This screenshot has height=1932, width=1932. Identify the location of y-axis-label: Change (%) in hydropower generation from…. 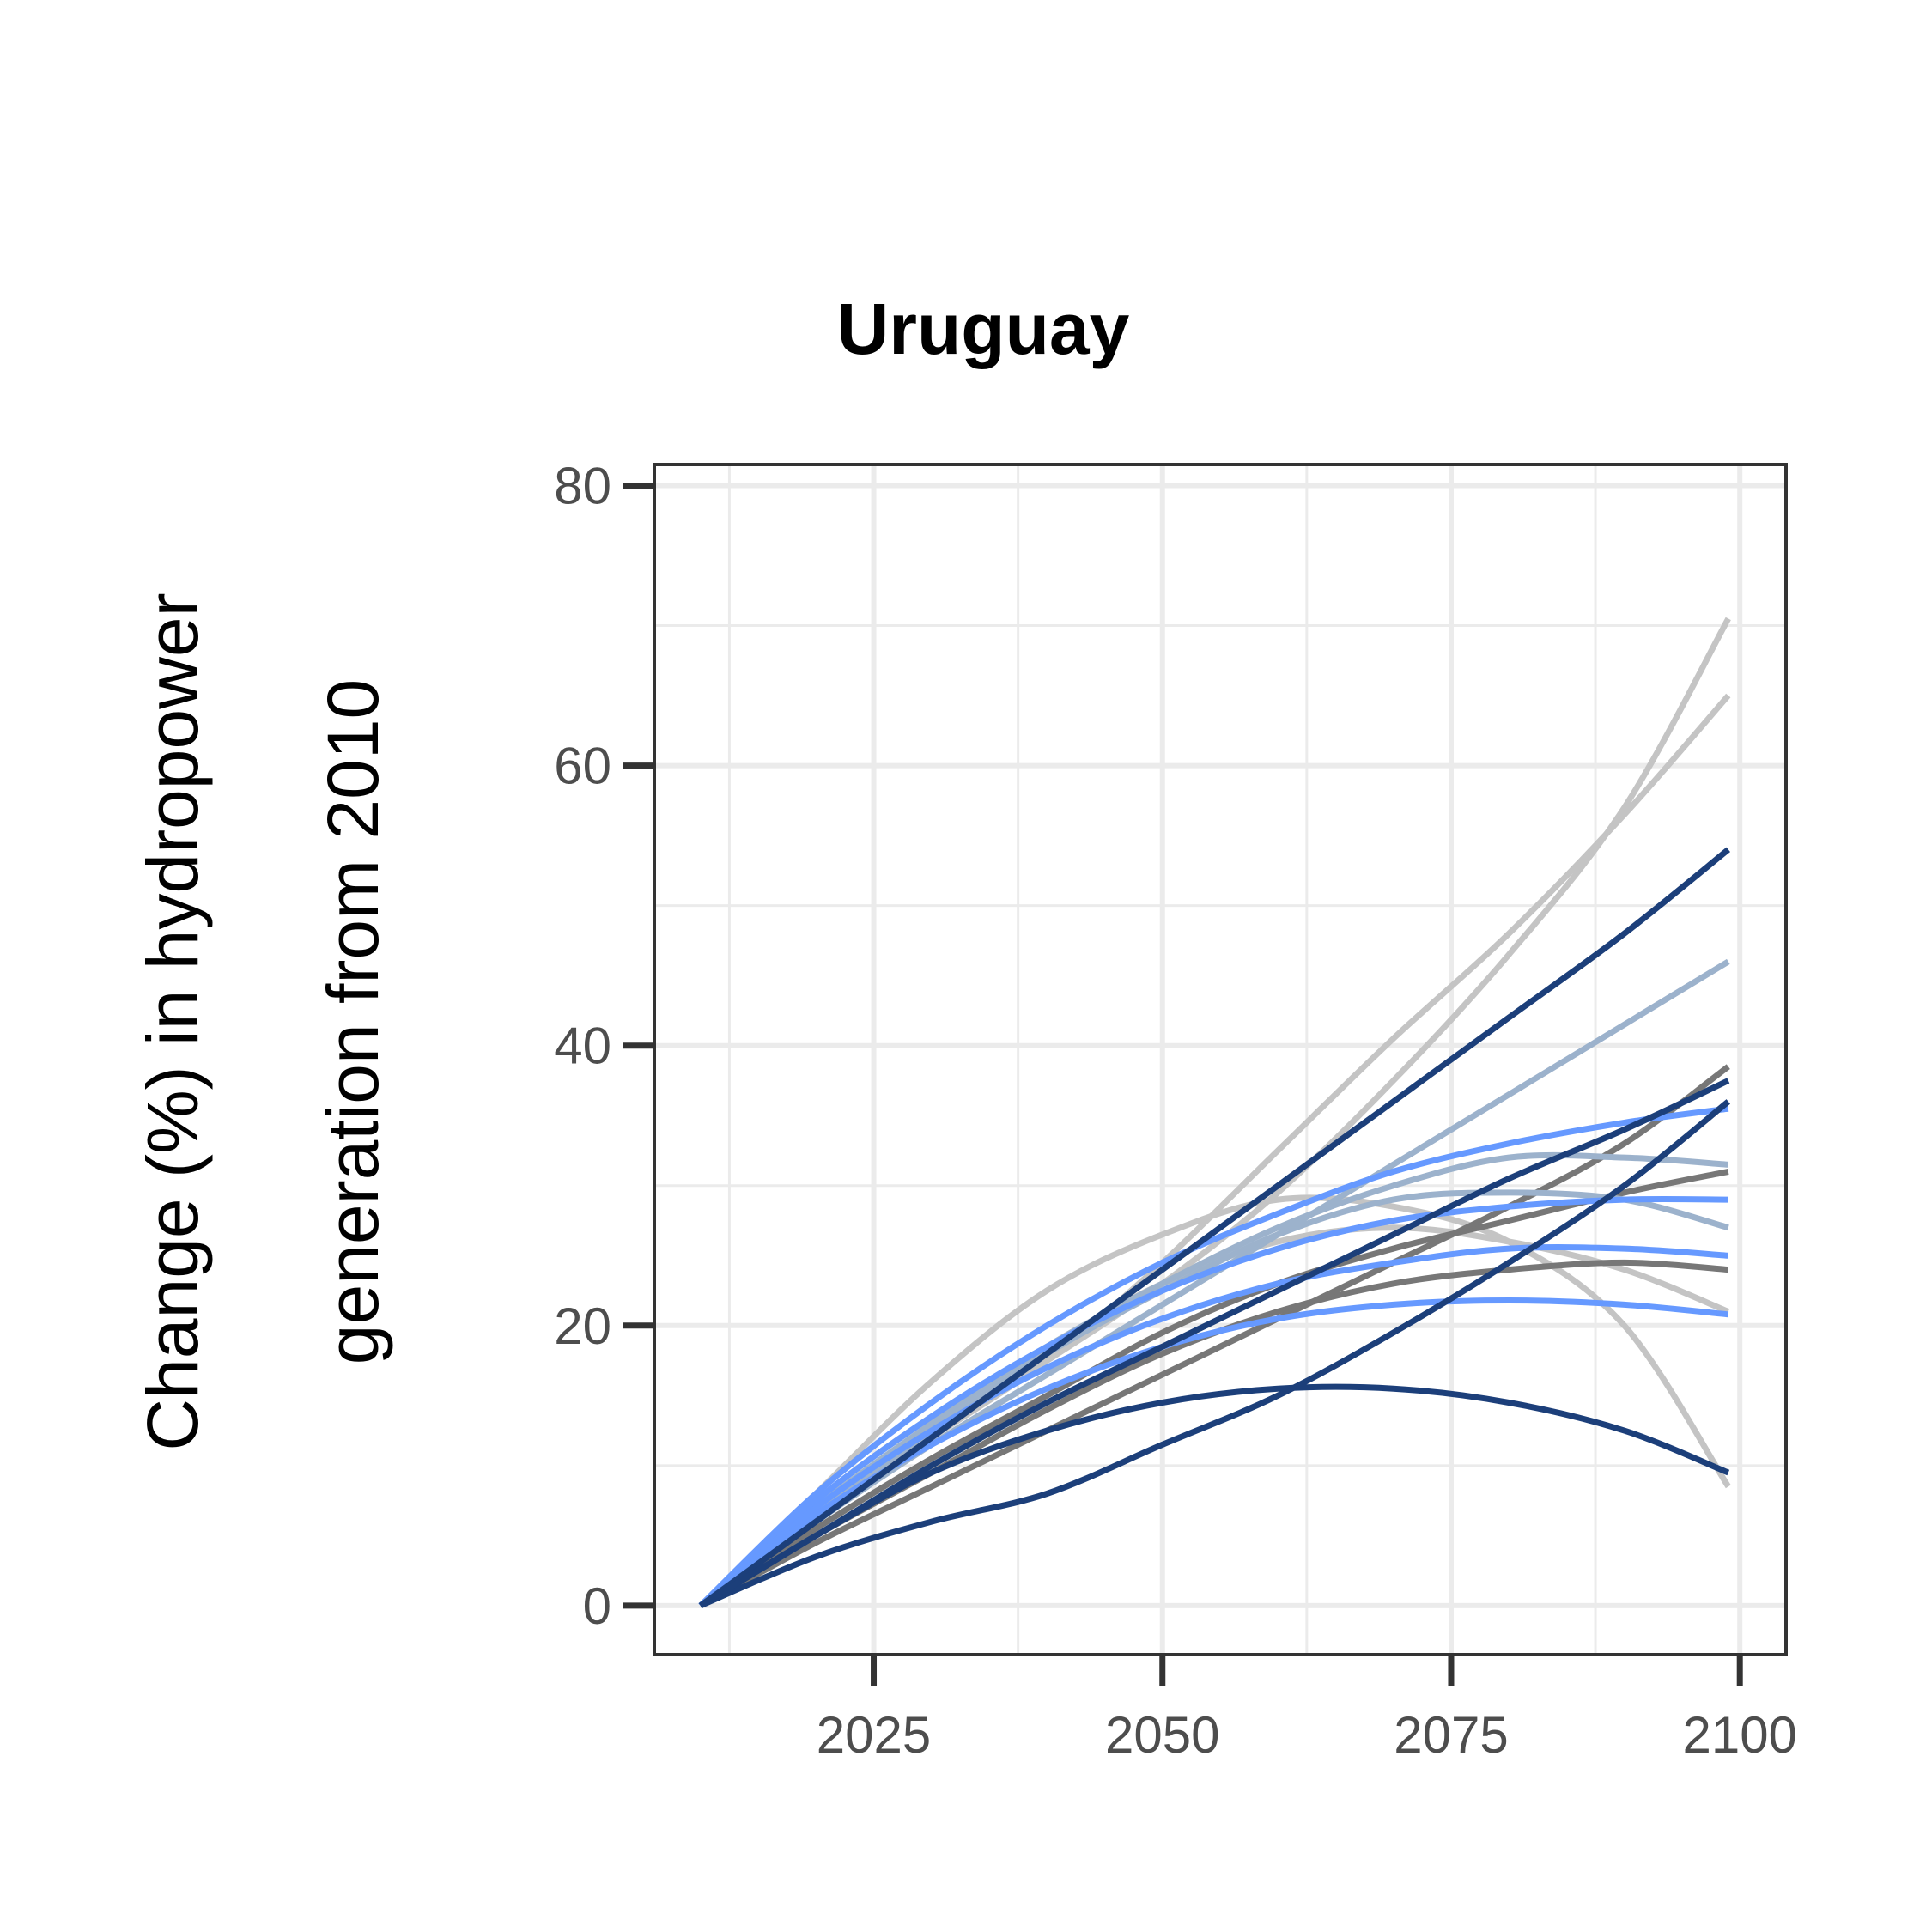
(262, 1021).